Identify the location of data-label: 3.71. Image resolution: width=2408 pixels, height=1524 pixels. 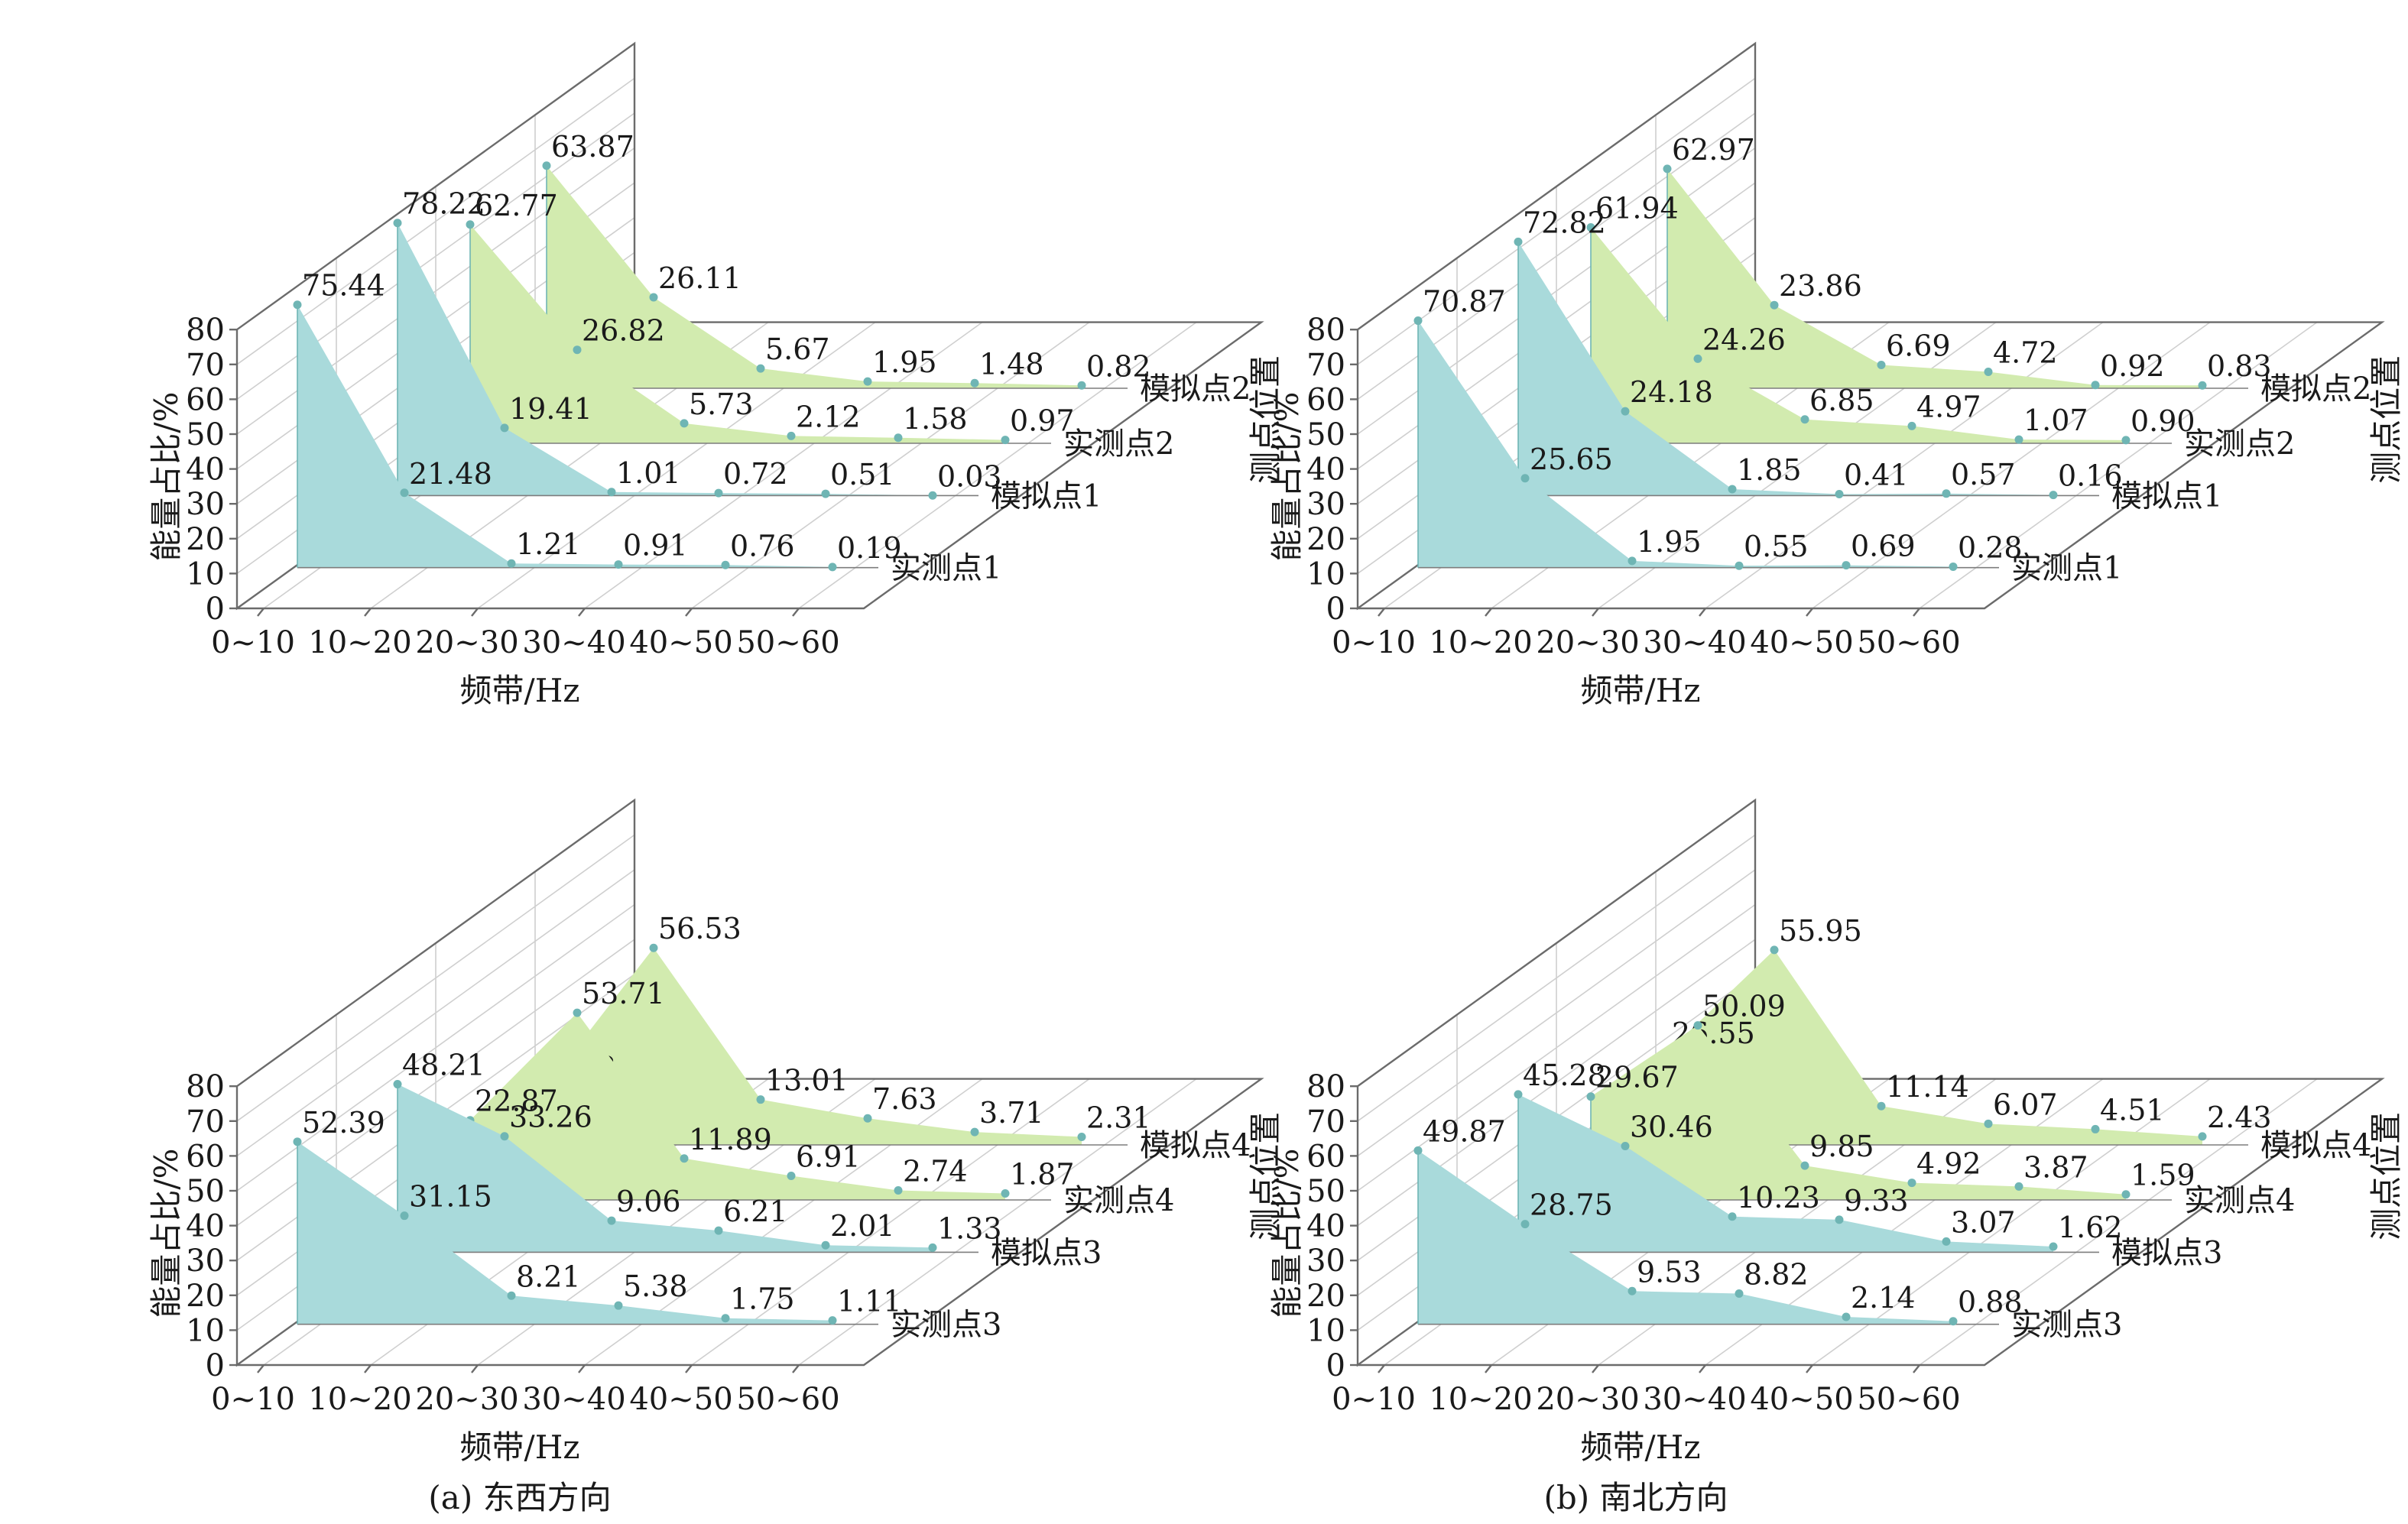
(1012, 1113).